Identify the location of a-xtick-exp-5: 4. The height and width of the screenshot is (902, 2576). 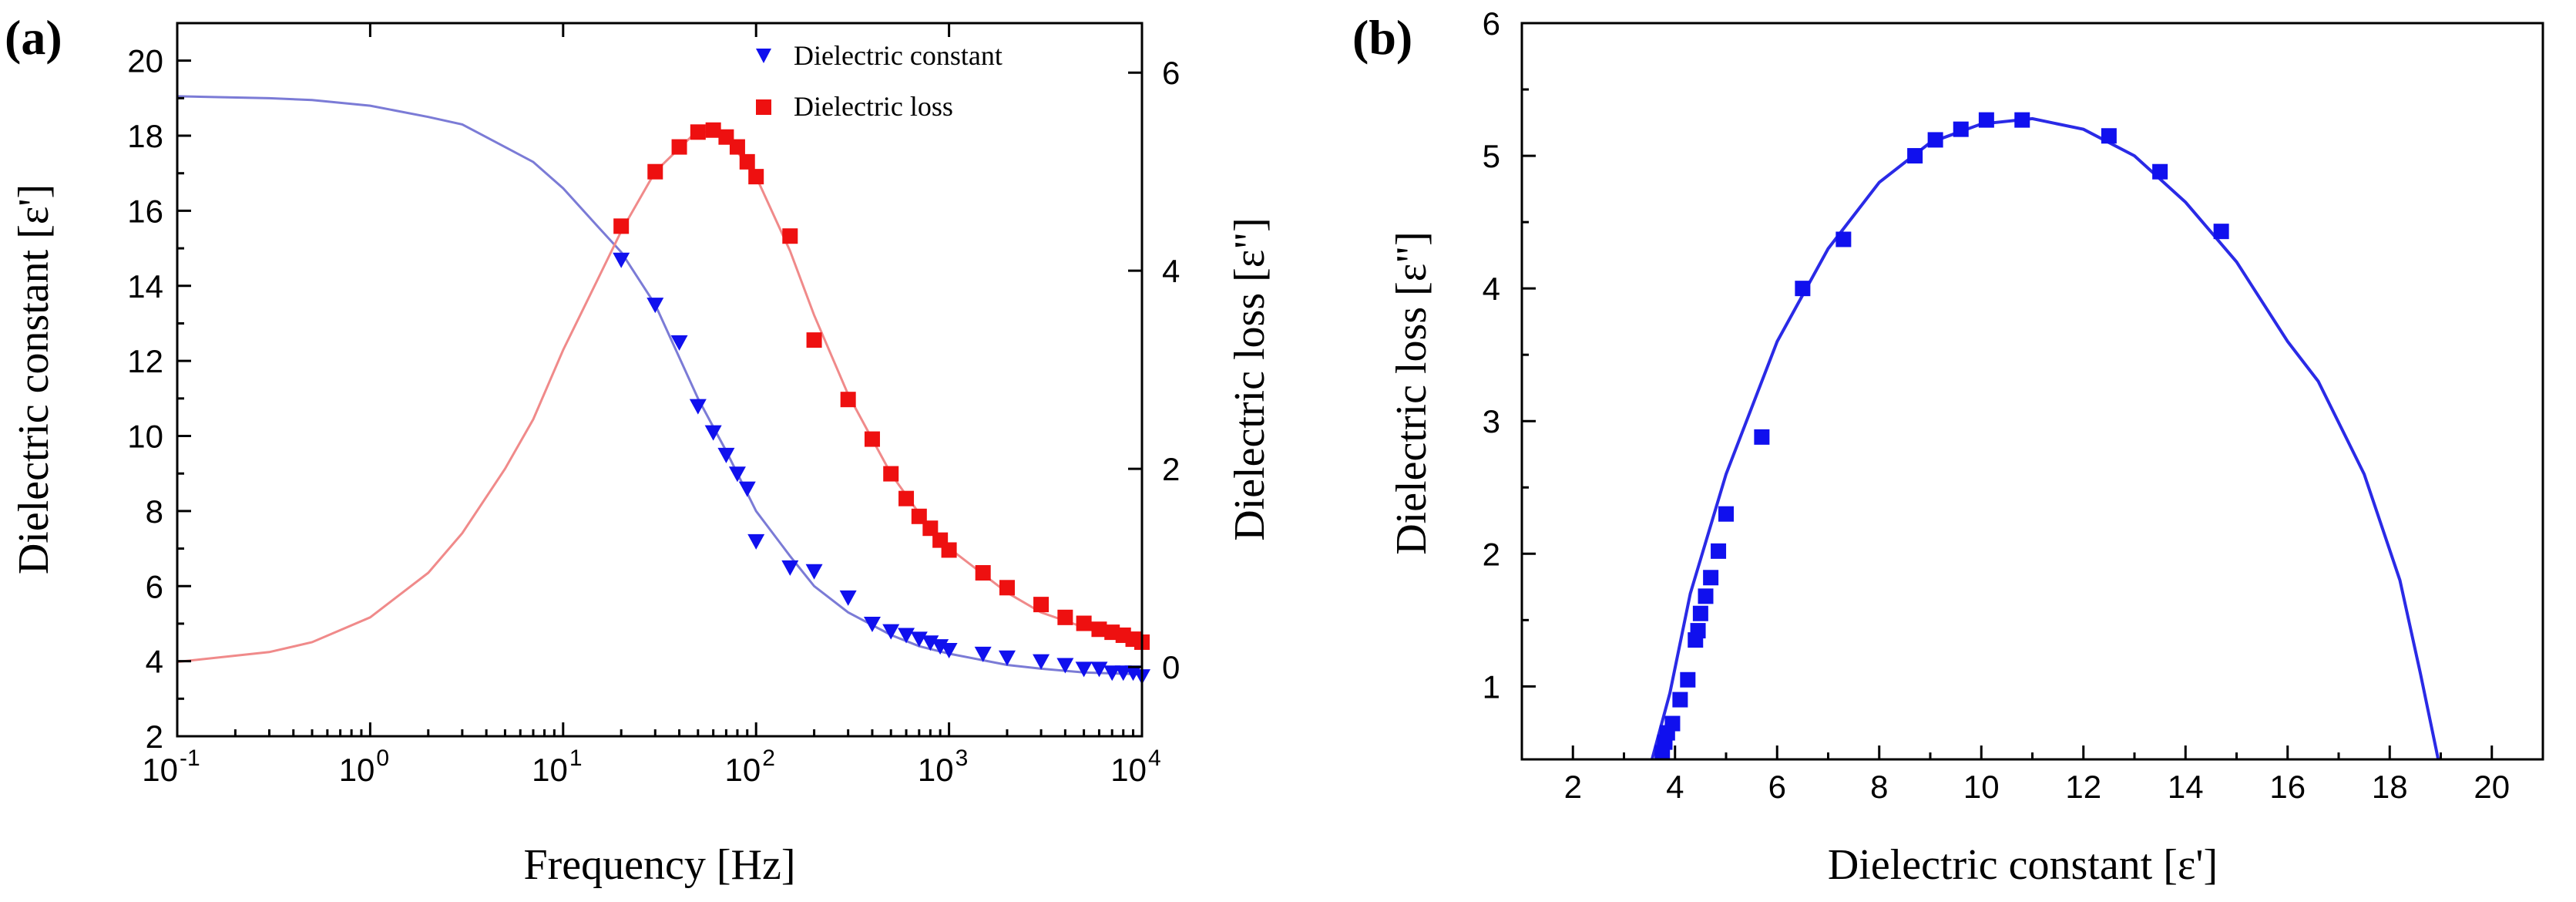
(1154, 758).